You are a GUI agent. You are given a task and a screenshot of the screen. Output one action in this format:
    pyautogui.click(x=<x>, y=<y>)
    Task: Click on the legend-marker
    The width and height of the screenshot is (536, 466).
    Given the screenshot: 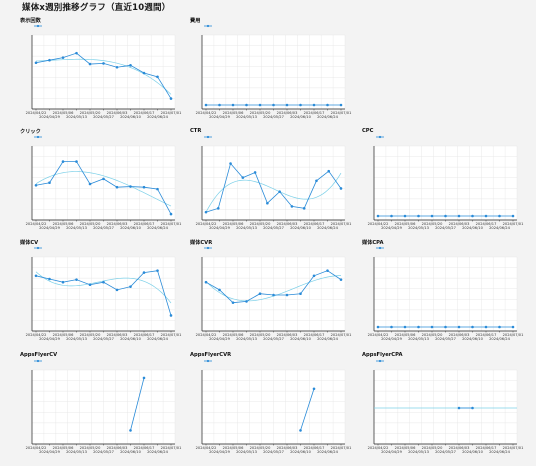 What is the action you would take?
    pyautogui.click(x=38, y=26)
    